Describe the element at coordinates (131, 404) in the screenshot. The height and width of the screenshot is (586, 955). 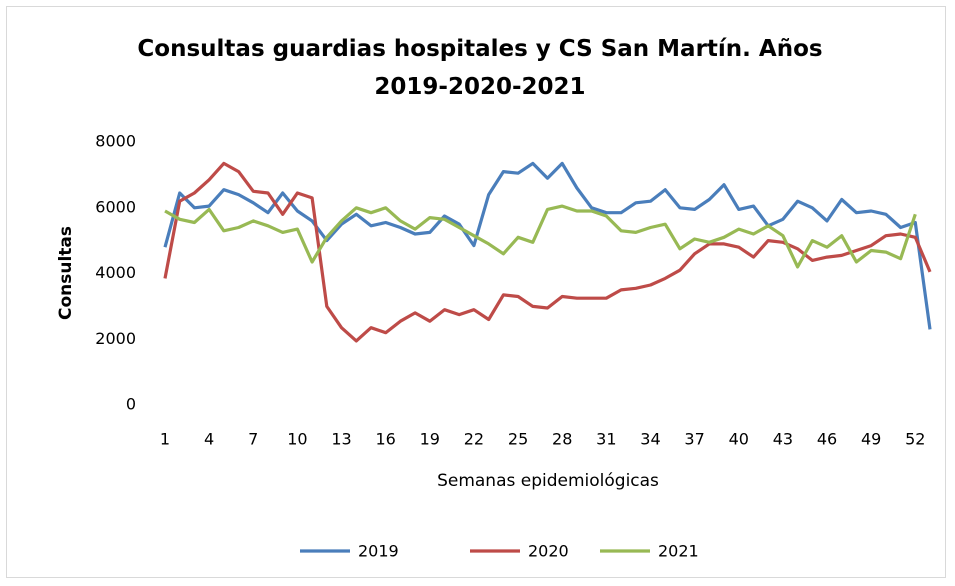
I see `y-tick-label: 0` at that location.